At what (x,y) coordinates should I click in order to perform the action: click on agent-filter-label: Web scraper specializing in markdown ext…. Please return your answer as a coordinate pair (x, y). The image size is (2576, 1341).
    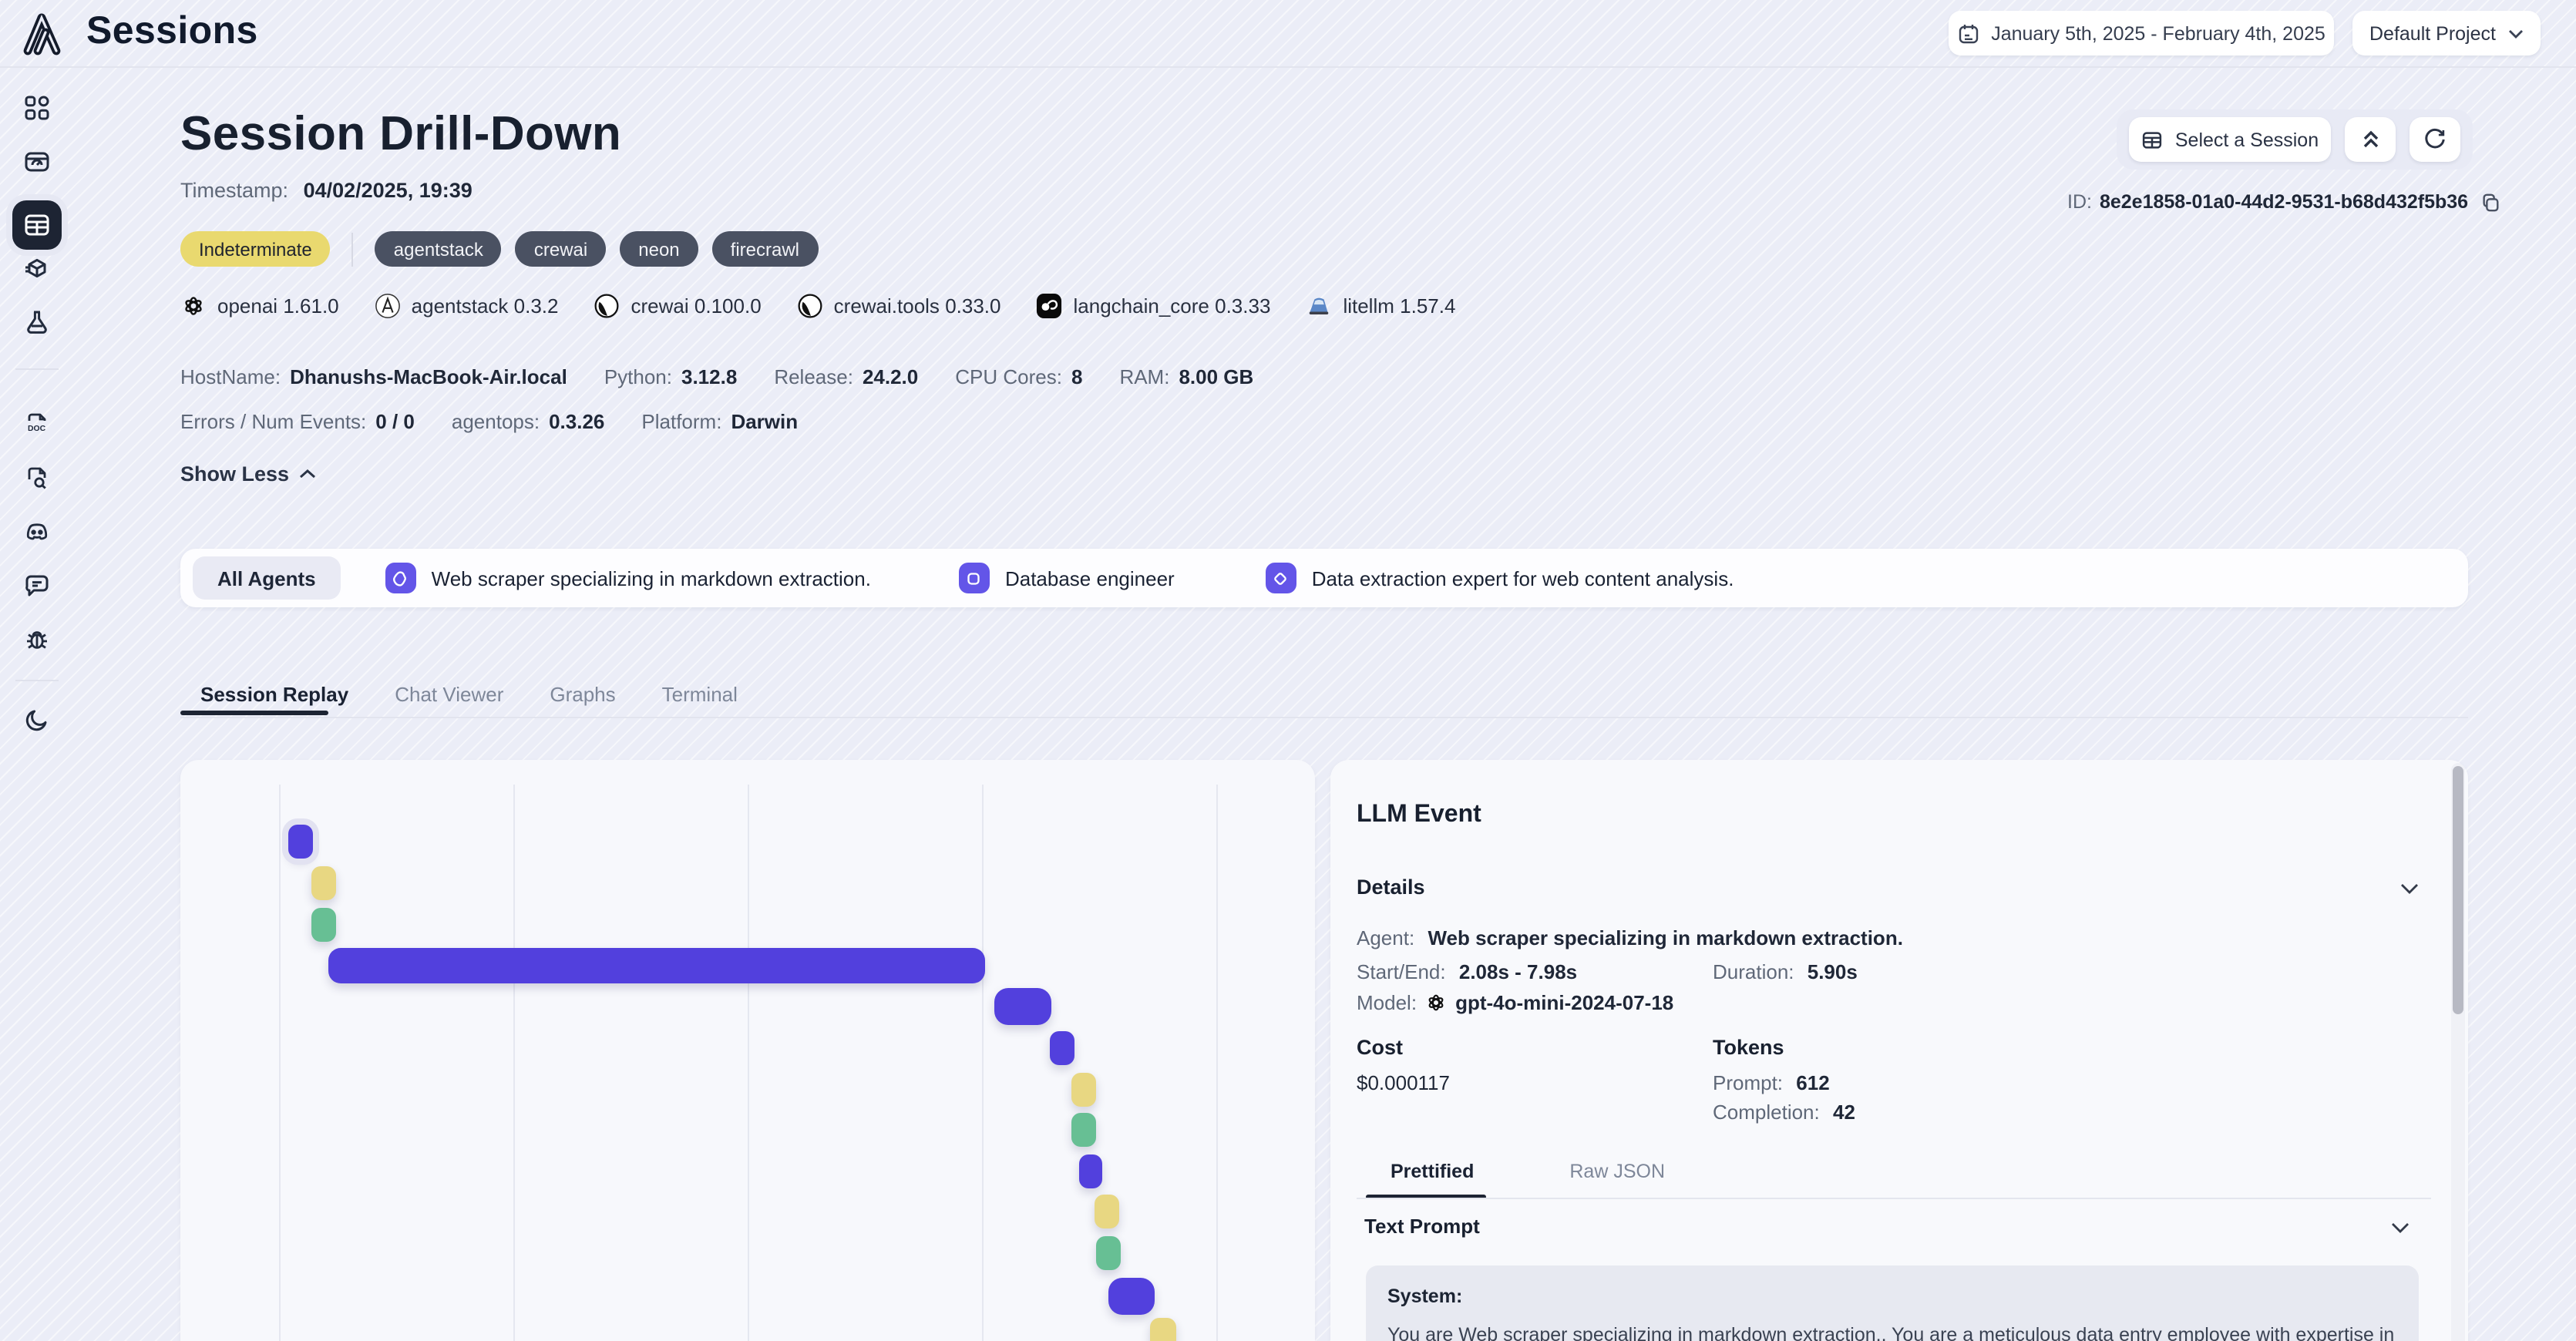
    Looking at the image, I should click on (651, 578).